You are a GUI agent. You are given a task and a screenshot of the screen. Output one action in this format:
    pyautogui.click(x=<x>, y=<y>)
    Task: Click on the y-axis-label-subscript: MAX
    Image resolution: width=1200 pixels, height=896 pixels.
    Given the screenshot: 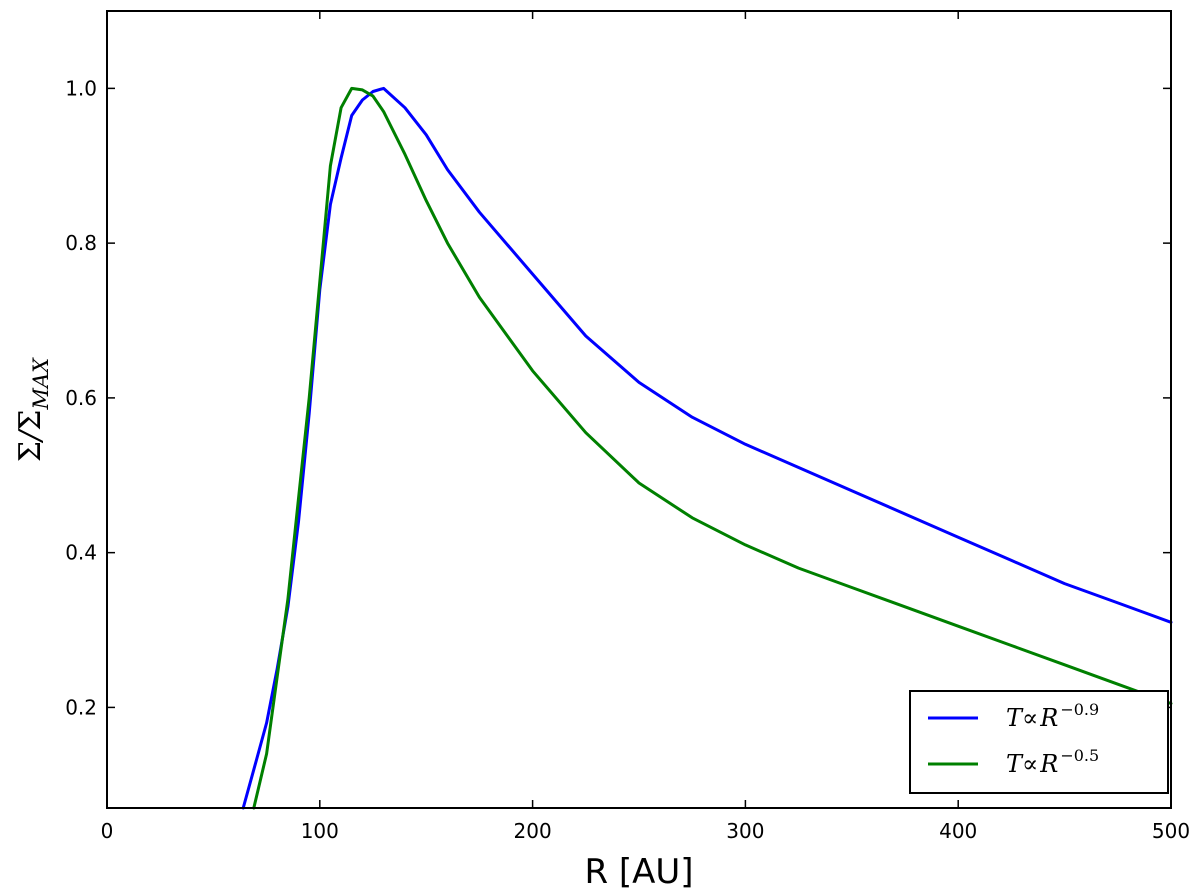 What is the action you would take?
    pyautogui.click(x=41, y=384)
    